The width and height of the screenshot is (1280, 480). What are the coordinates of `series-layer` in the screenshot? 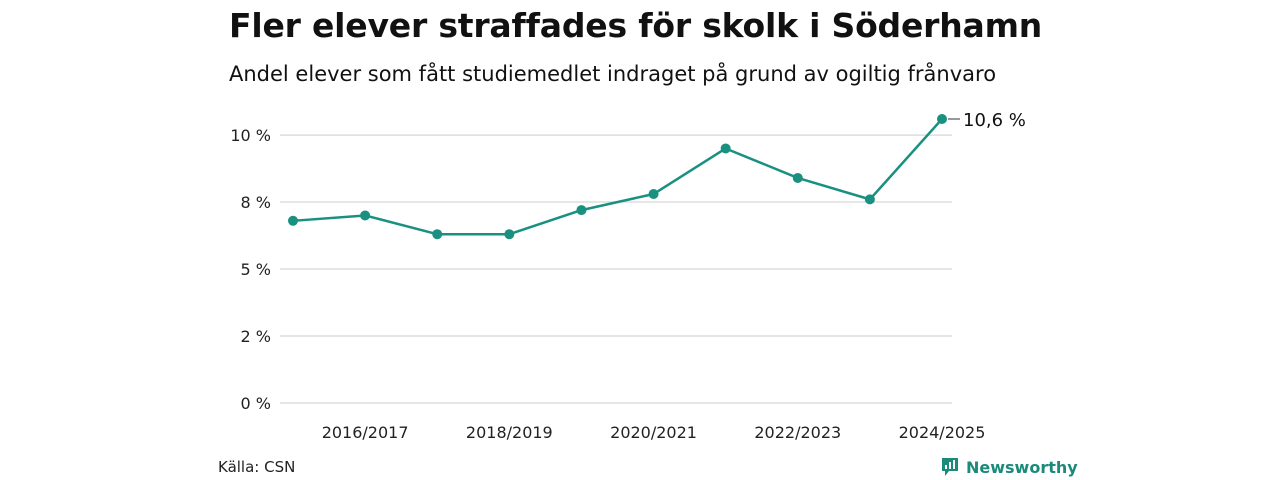 It's located at (617, 177).